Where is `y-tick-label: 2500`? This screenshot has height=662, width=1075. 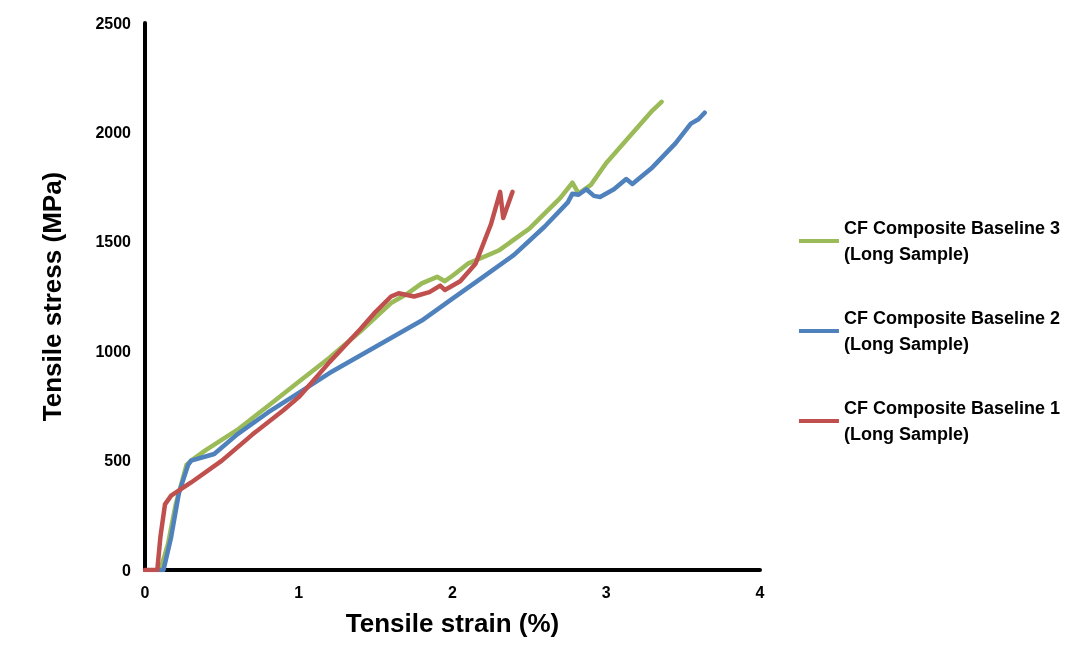 y-tick-label: 2500 is located at coordinates (113, 23).